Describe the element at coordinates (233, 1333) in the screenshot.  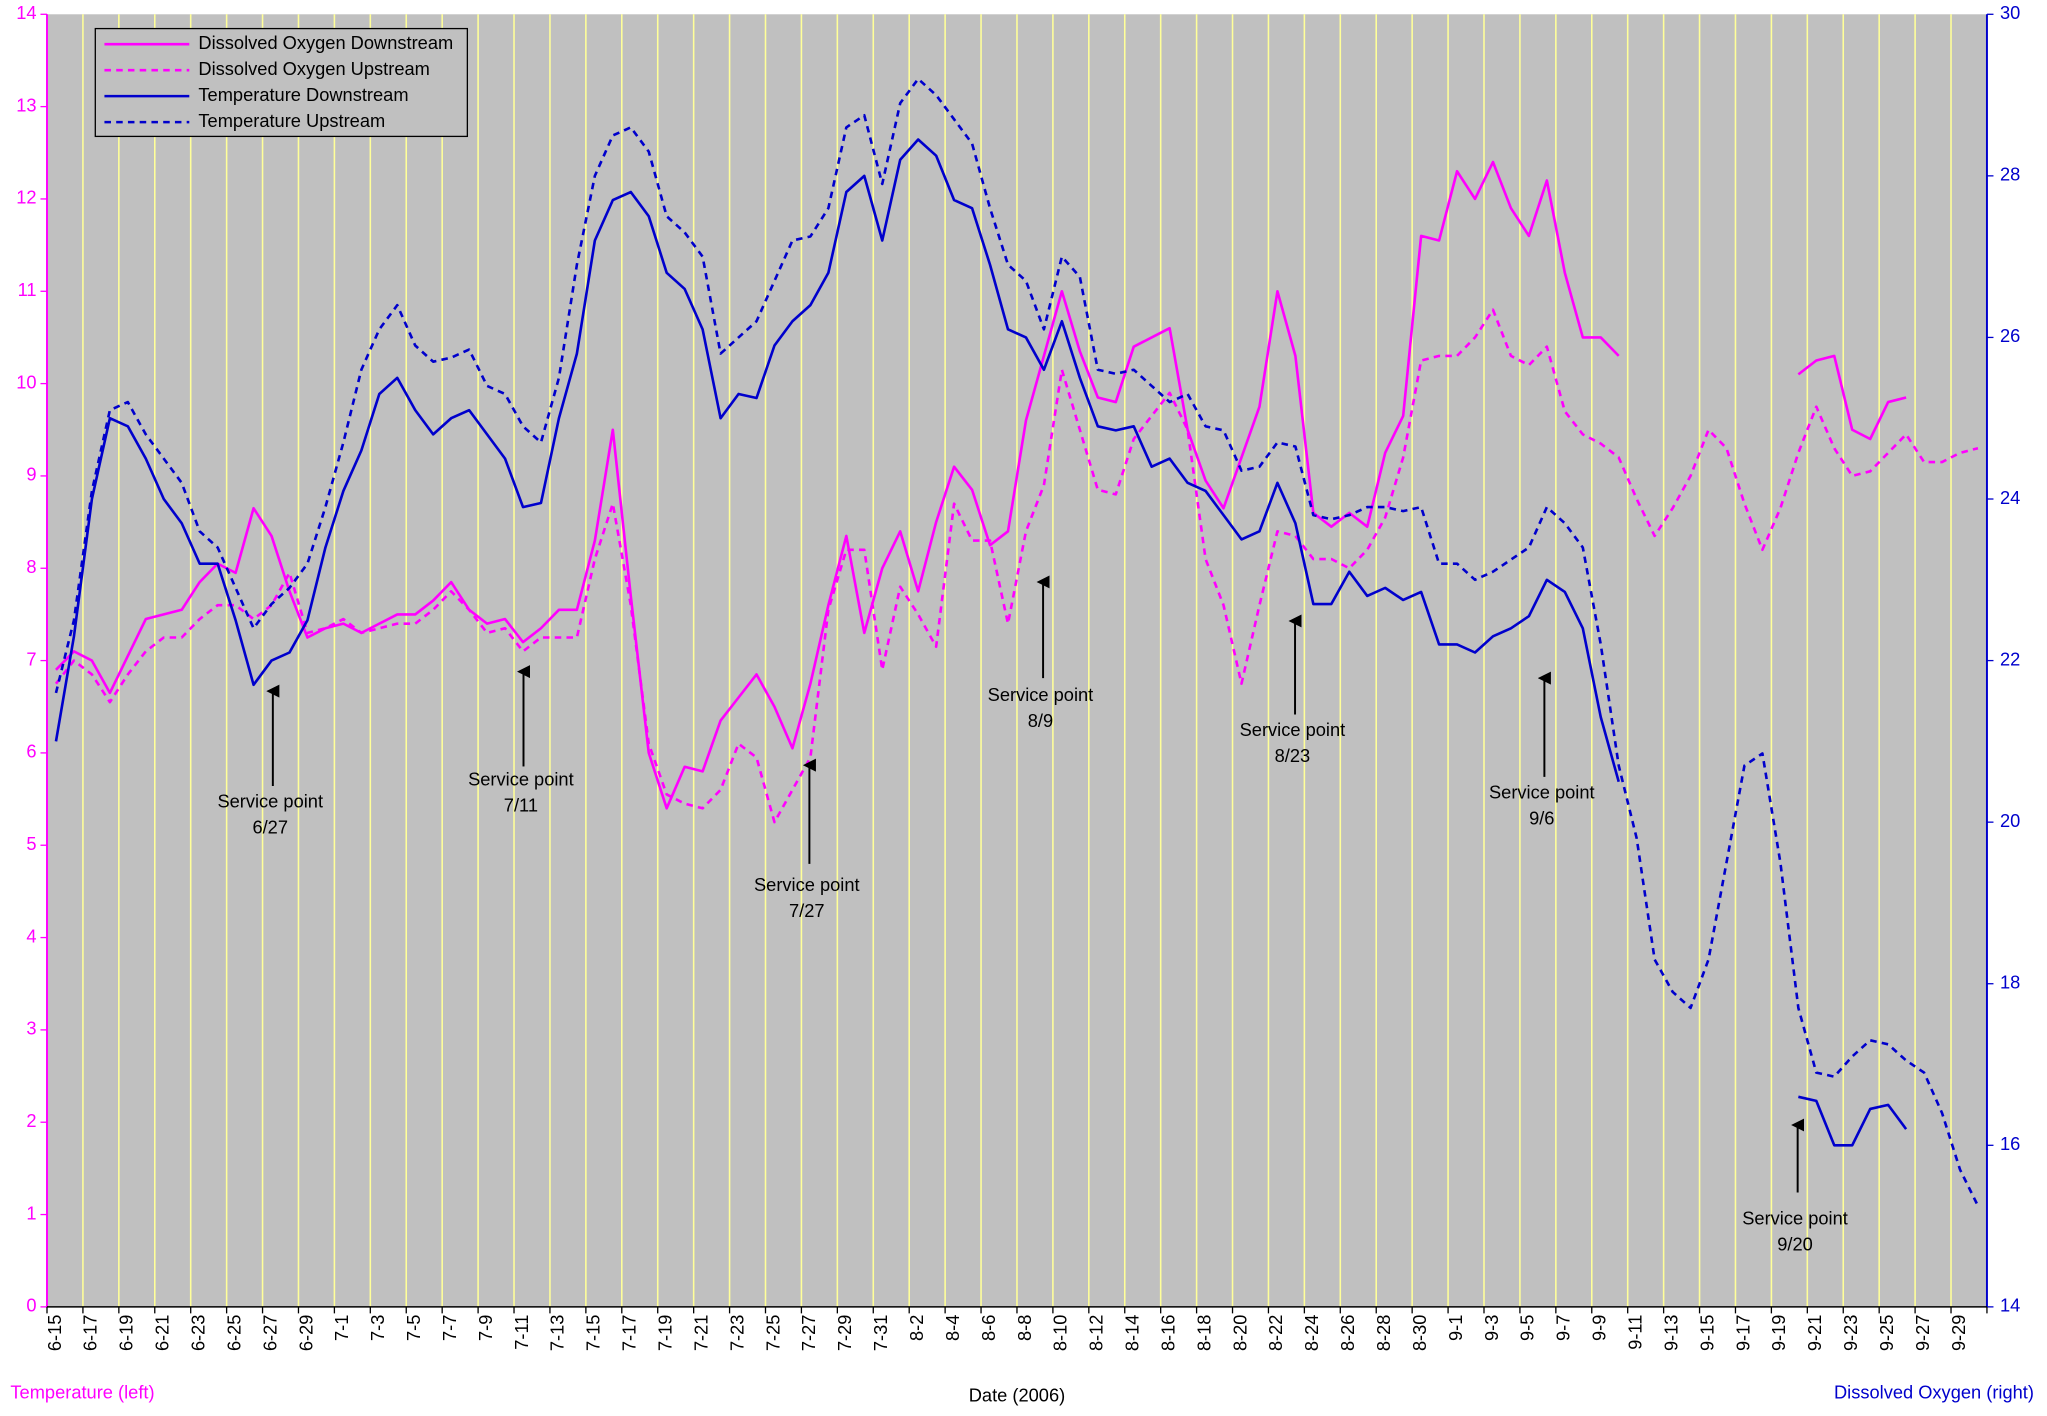
I see `x-tick-label: 6-25` at that location.